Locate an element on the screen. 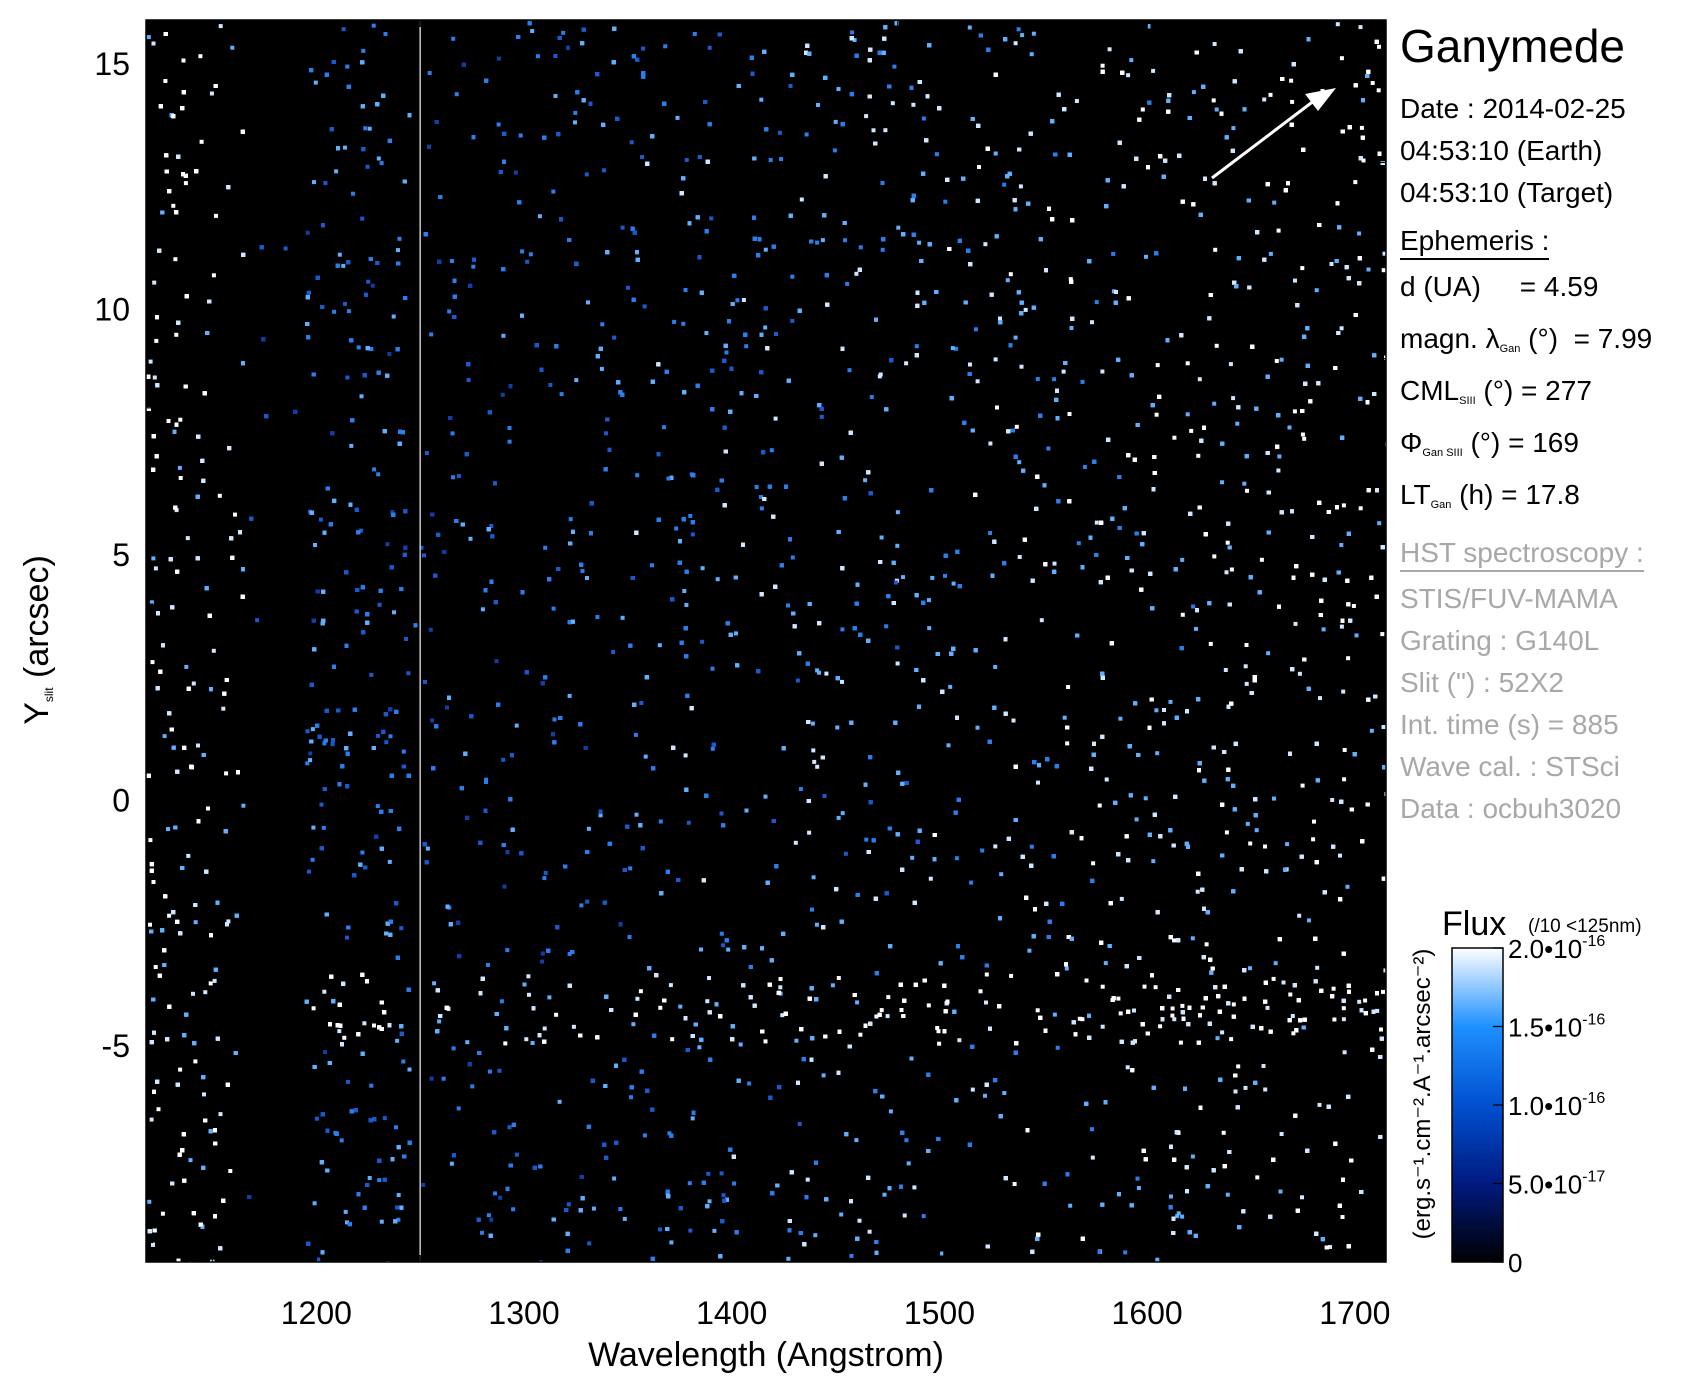 The height and width of the screenshot is (1385, 1688). instrument-line: STIS/FUV-MAMA is located at coordinates (1509, 598).